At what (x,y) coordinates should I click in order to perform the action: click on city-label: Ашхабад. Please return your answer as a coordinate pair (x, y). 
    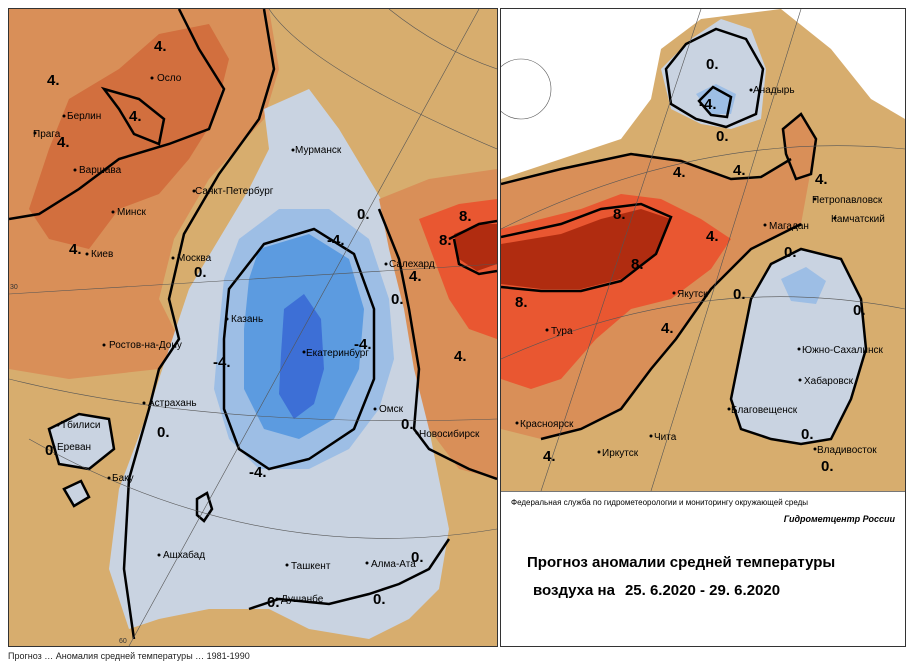
    Looking at the image, I should click on (184, 555).